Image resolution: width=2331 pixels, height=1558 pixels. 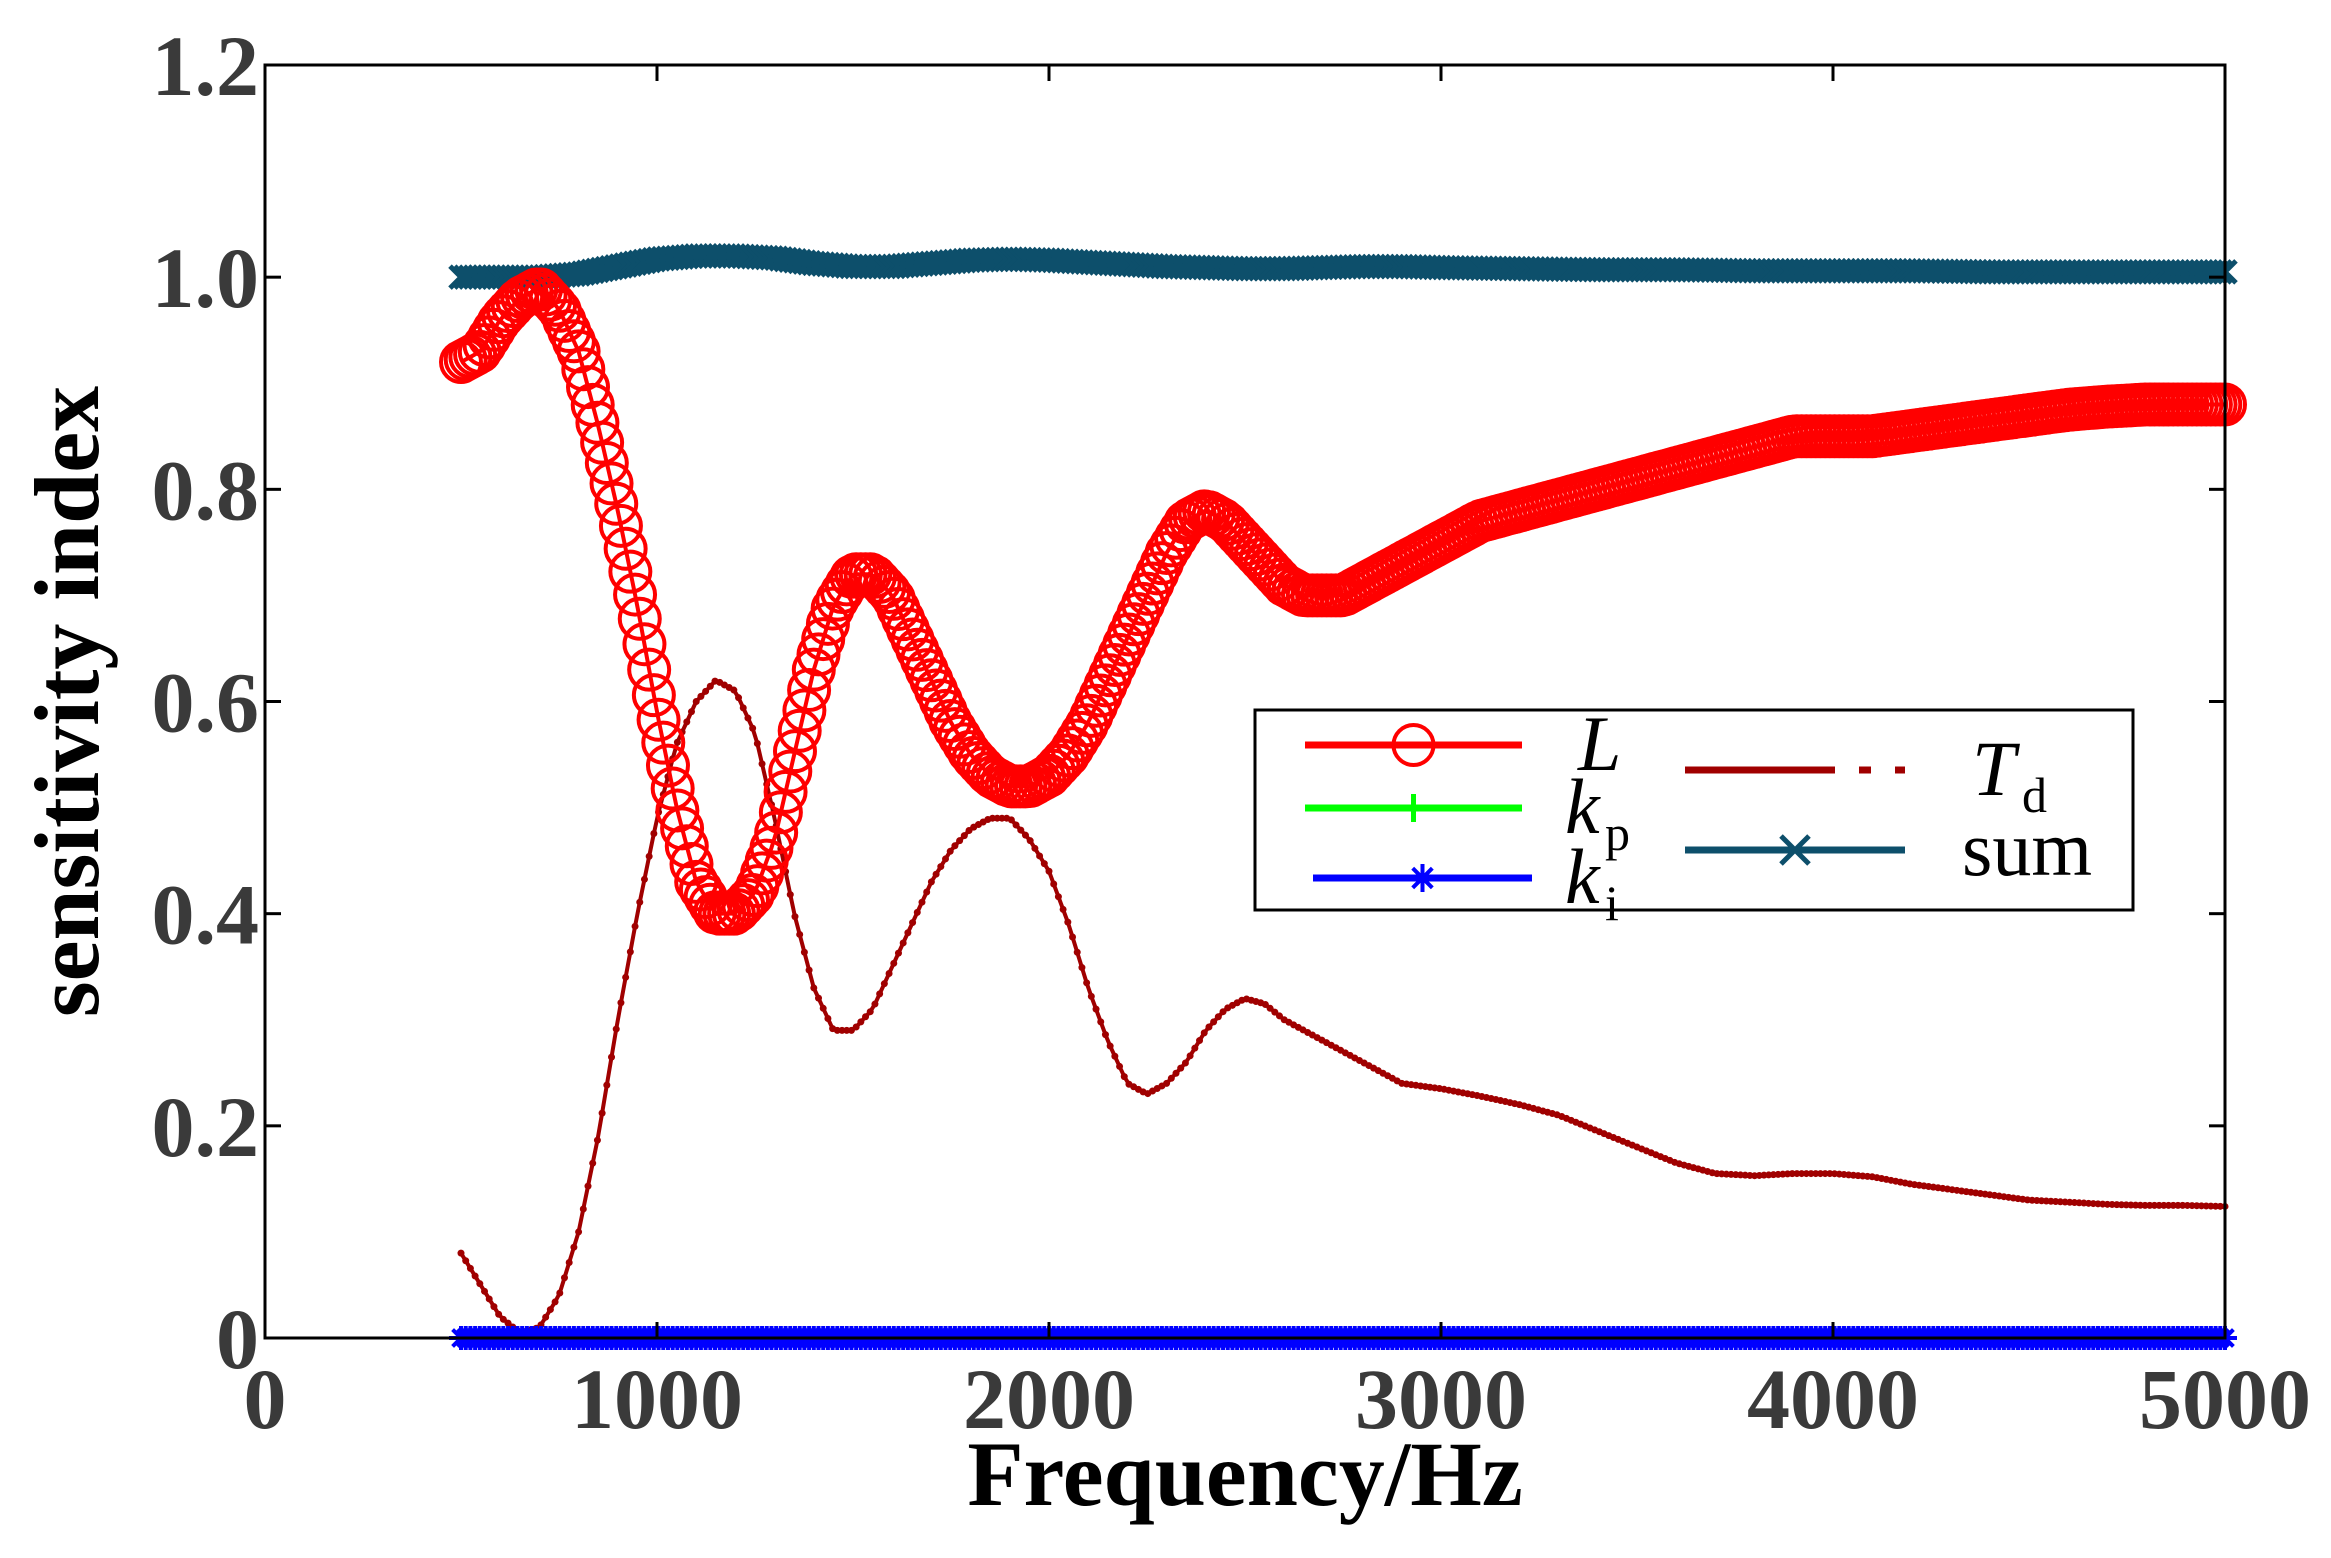 What do you see at coordinates (265, 1399) in the screenshot?
I see `x-tick-label: 0` at bounding box center [265, 1399].